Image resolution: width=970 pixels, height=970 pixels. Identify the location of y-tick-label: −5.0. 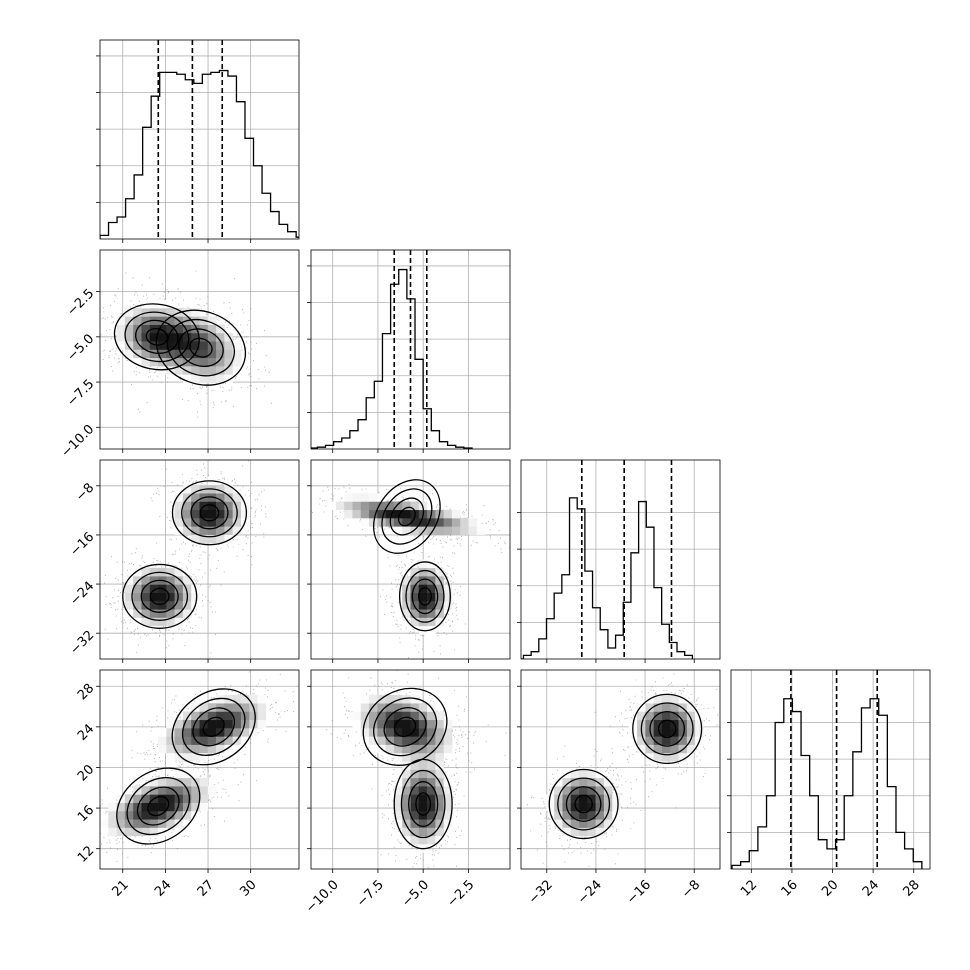
(80, 348).